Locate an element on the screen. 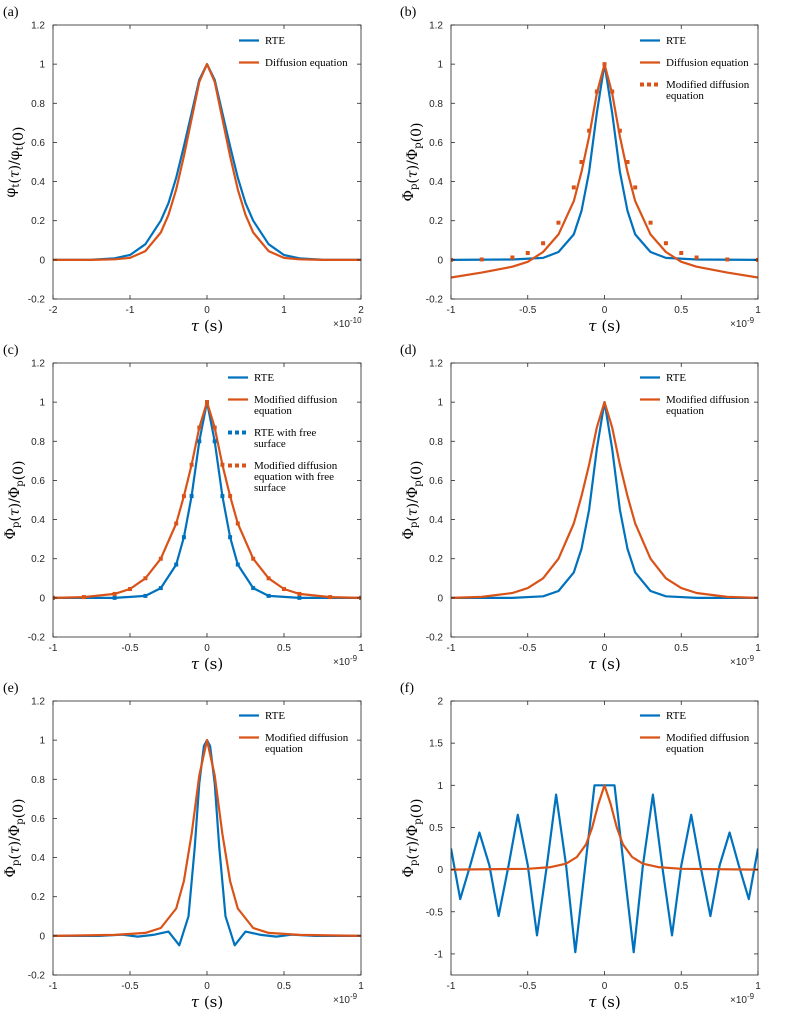 This screenshot has width=797, height=1015. x-tick-label: 2 is located at coordinates (361, 310).